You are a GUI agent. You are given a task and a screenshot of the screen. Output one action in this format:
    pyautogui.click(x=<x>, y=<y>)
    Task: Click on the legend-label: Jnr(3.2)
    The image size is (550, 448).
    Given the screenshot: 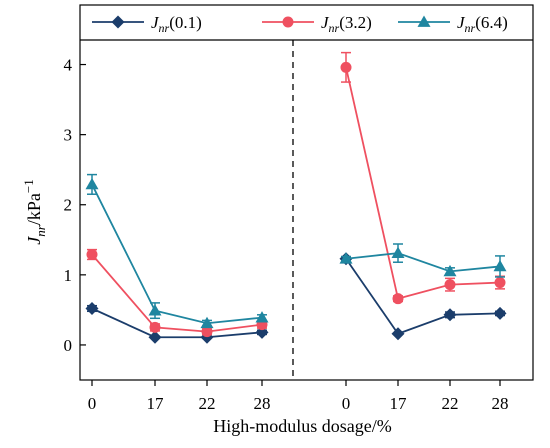 What is the action you would take?
    pyautogui.click(x=346, y=24)
    